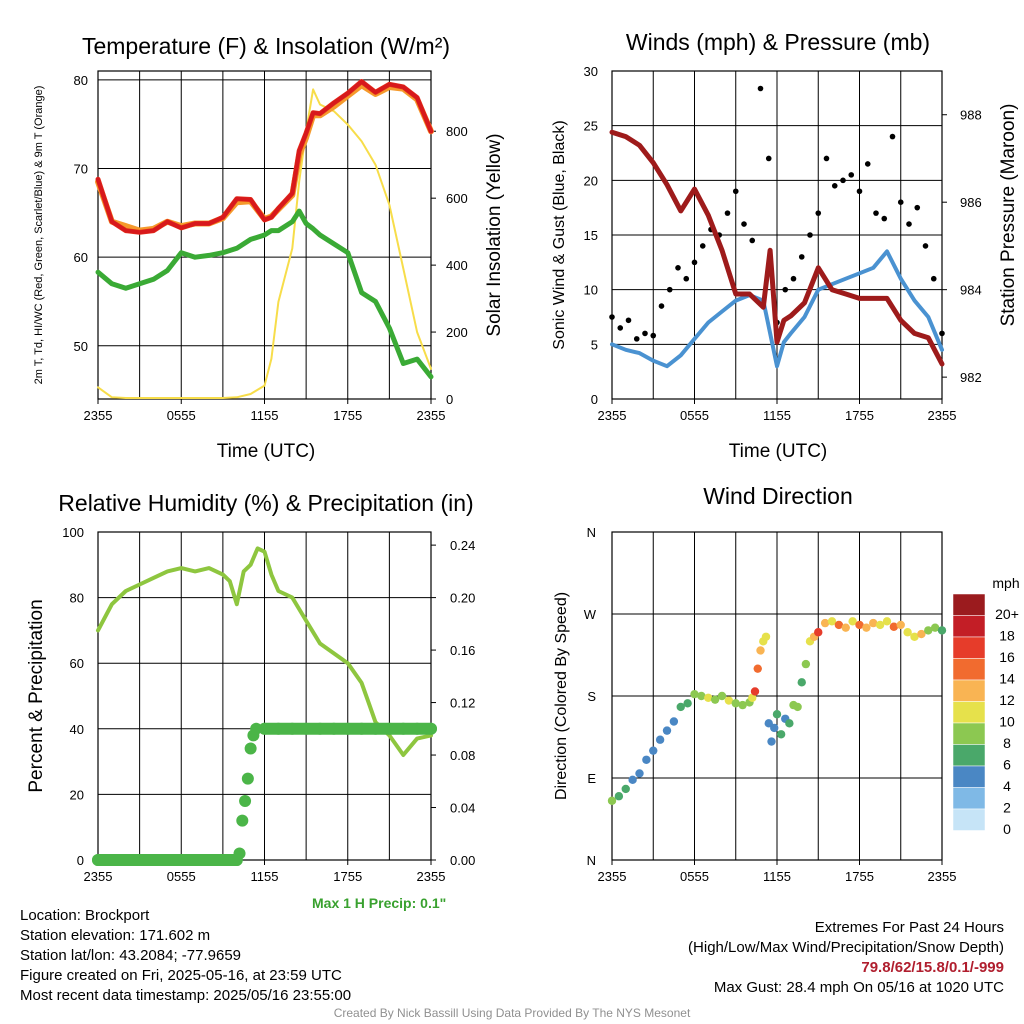 Image resolution: width=1024 pixels, height=1024 pixels. What do you see at coordinates (462, 650) in the screenshot?
I see `y-tick-label-right: 0.16` at bounding box center [462, 650].